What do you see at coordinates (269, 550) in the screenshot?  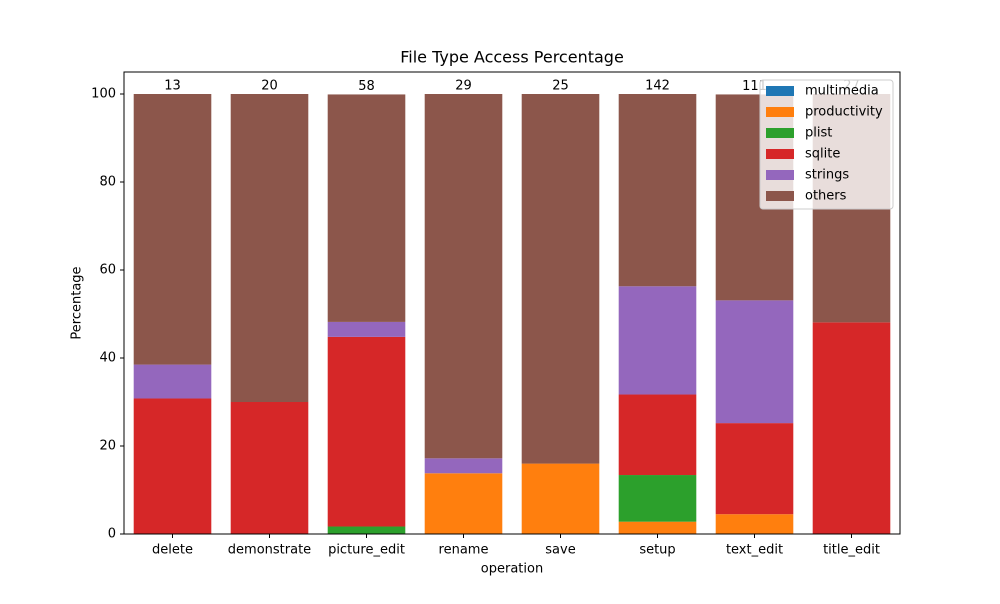 I see `x-tick-label: demonstrate` at bounding box center [269, 550].